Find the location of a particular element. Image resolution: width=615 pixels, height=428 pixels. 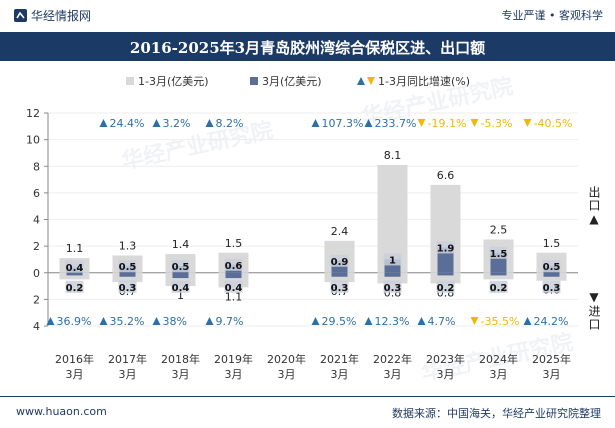

legend-label-yoy: 1-3月同比增速(%) is located at coordinates (424, 81).